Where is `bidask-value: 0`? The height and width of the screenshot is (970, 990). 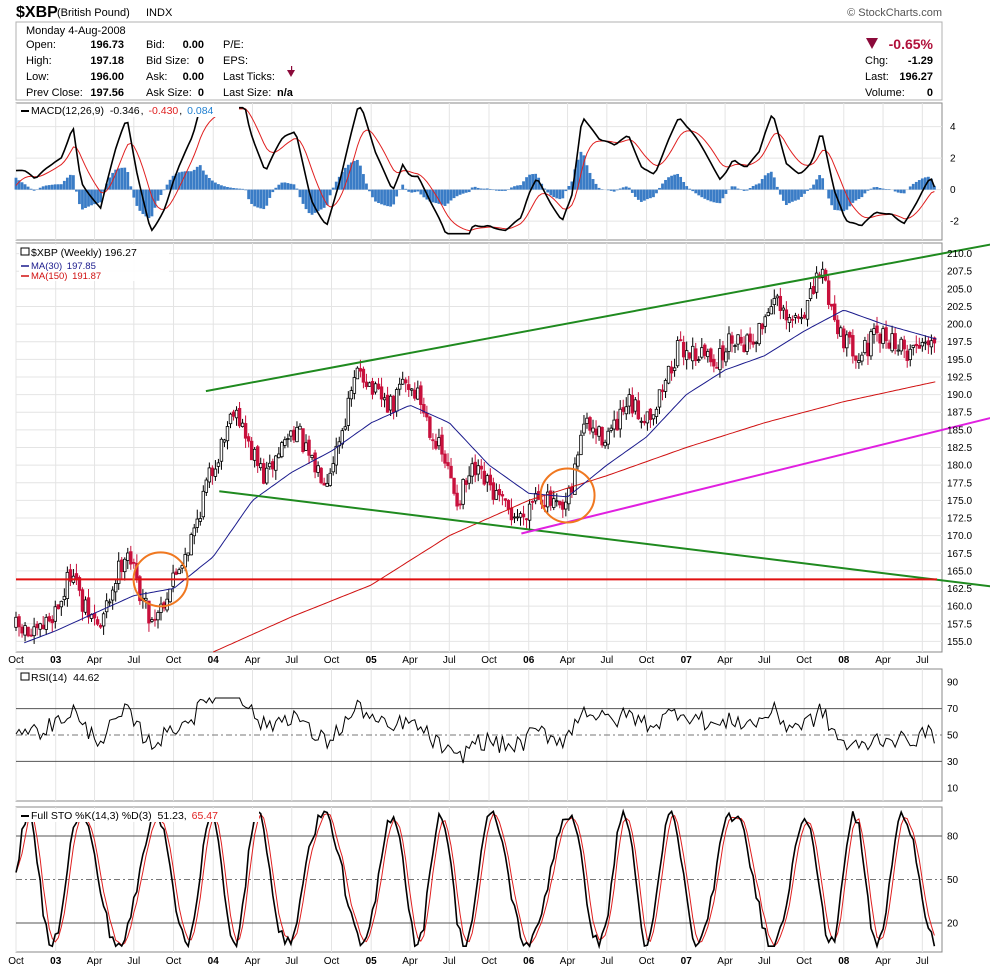 bidask-value: 0 is located at coordinates (201, 61).